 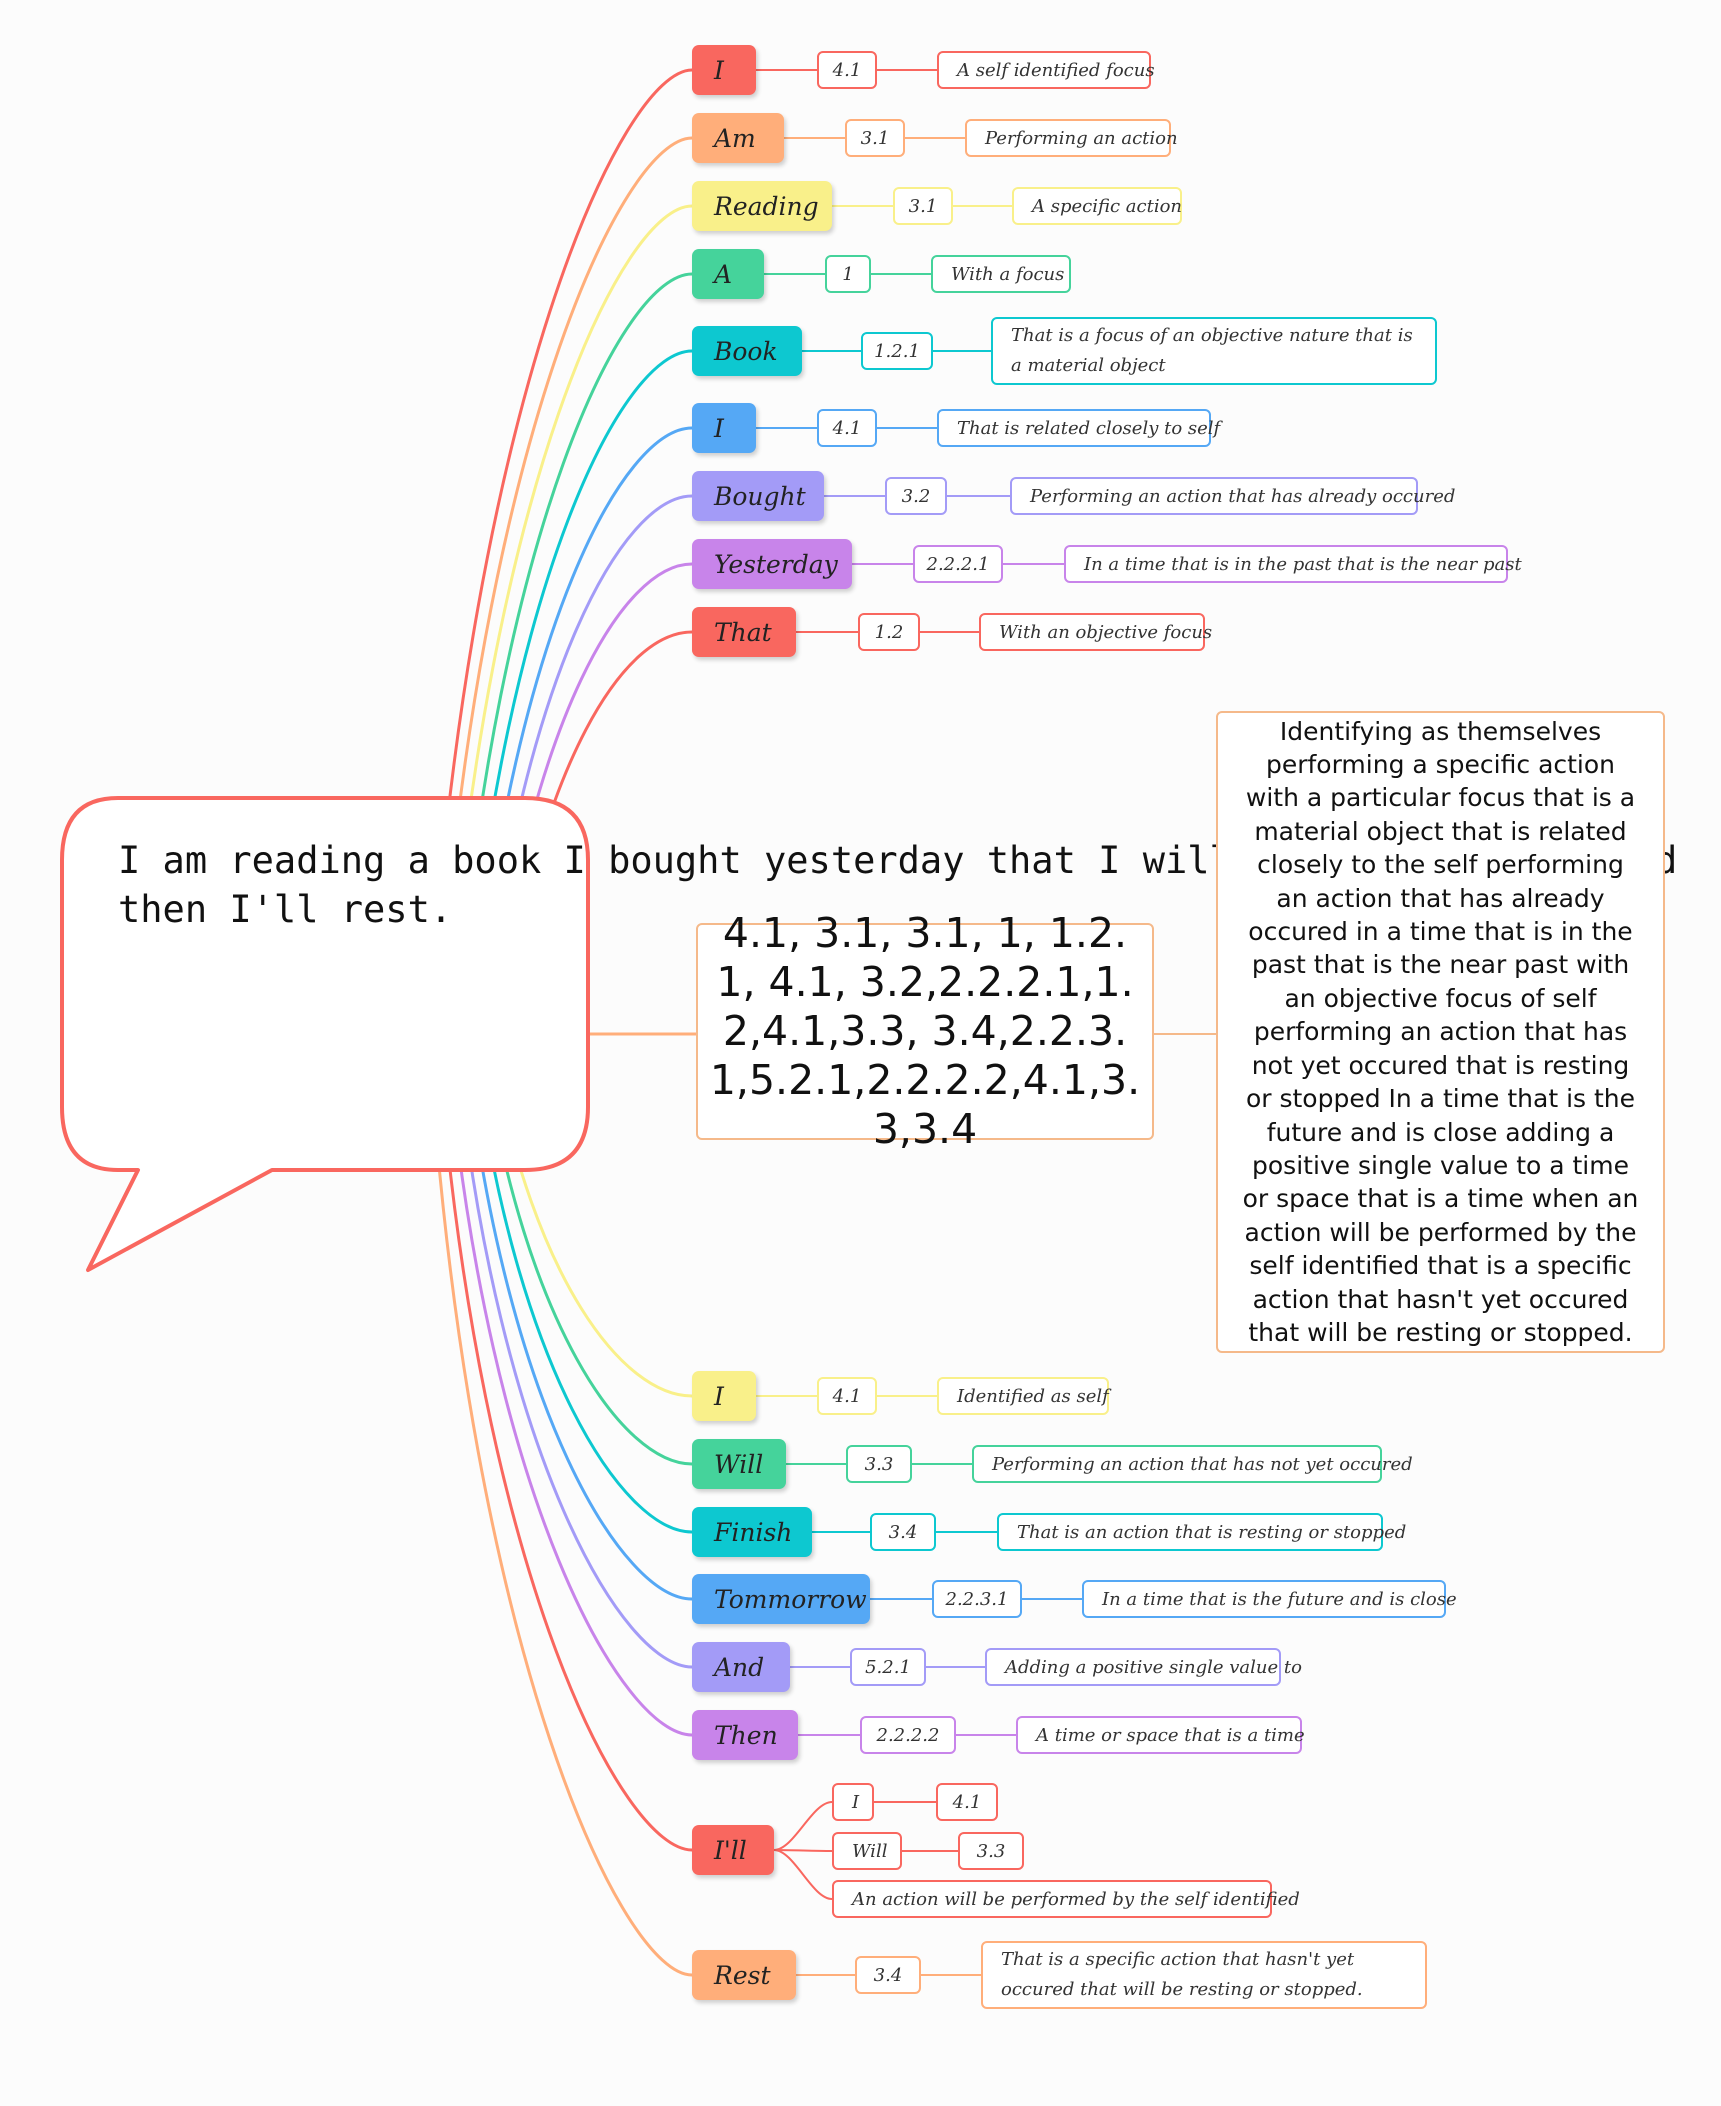 What do you see at coordinates (879, 1464) in the screenshot?
I see `code-box: 3.3` at bounding box center [879, 1464].